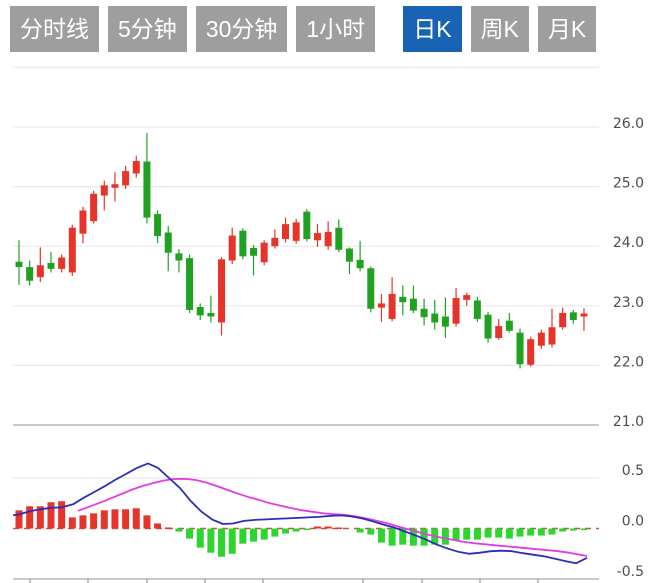 Image resolution: width=648 pixels, height=583 pixels. What do you see at coordinates (499, 29) in the screenshot?
I see `tab-weekly-k: 周K` at bounding box center [499, 29].